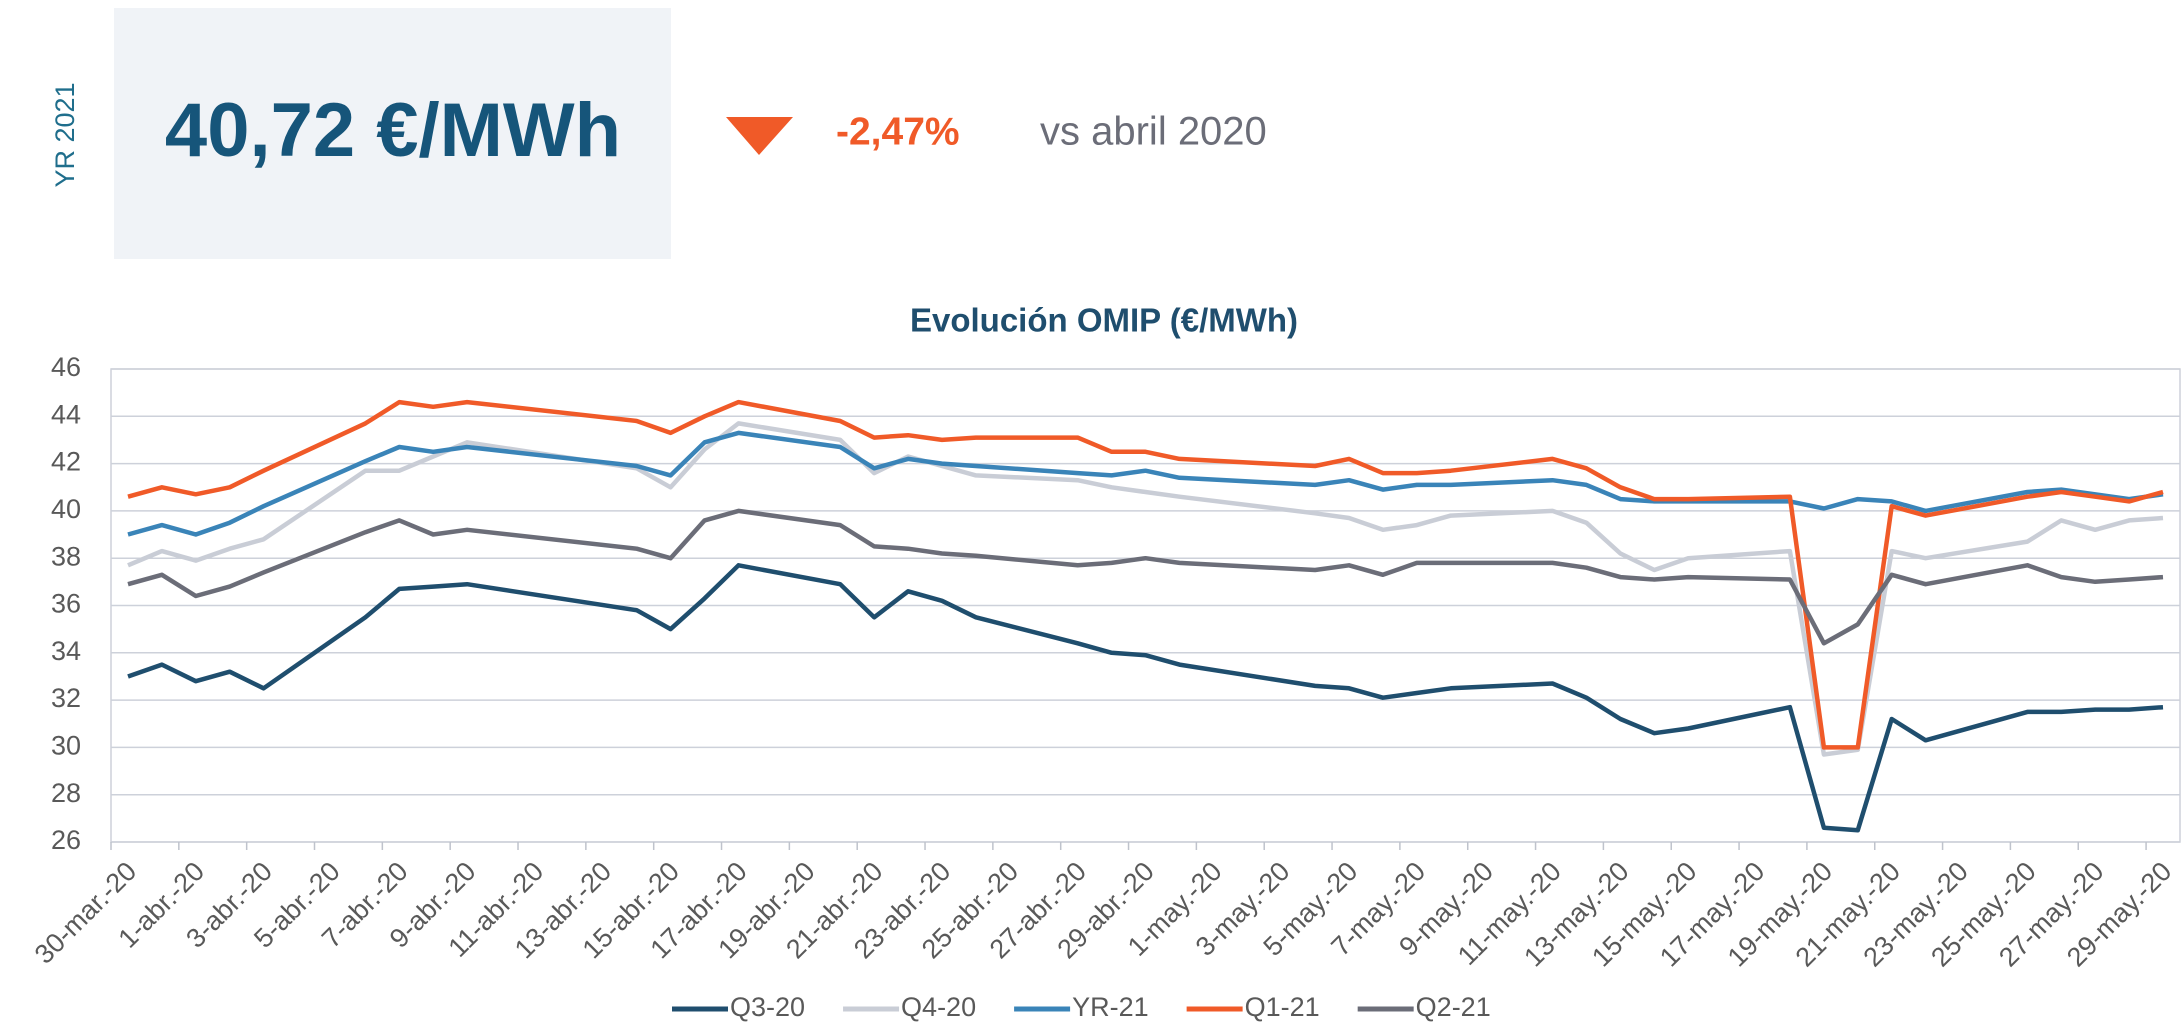 Image resolution: width=2182 pixels, height=1027 pixels. I want to click on y-tick-label: 36, so click(66, 604).